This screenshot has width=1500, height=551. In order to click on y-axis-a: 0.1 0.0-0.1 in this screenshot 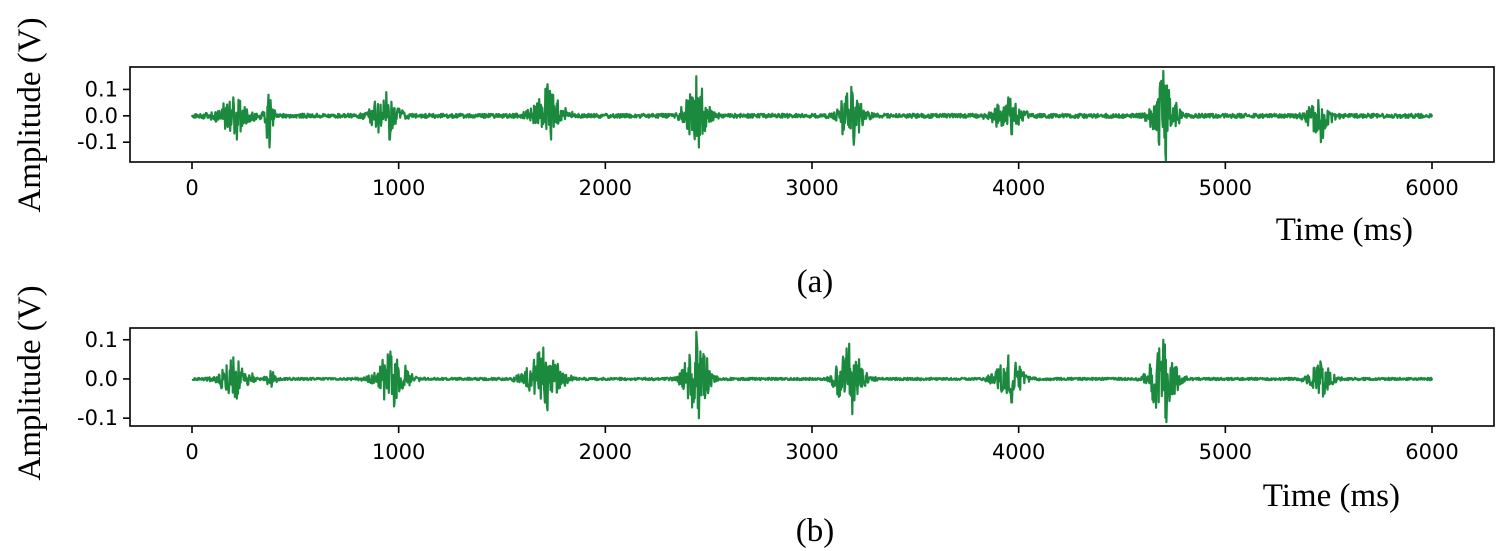, I will do `click(103, 115)`.